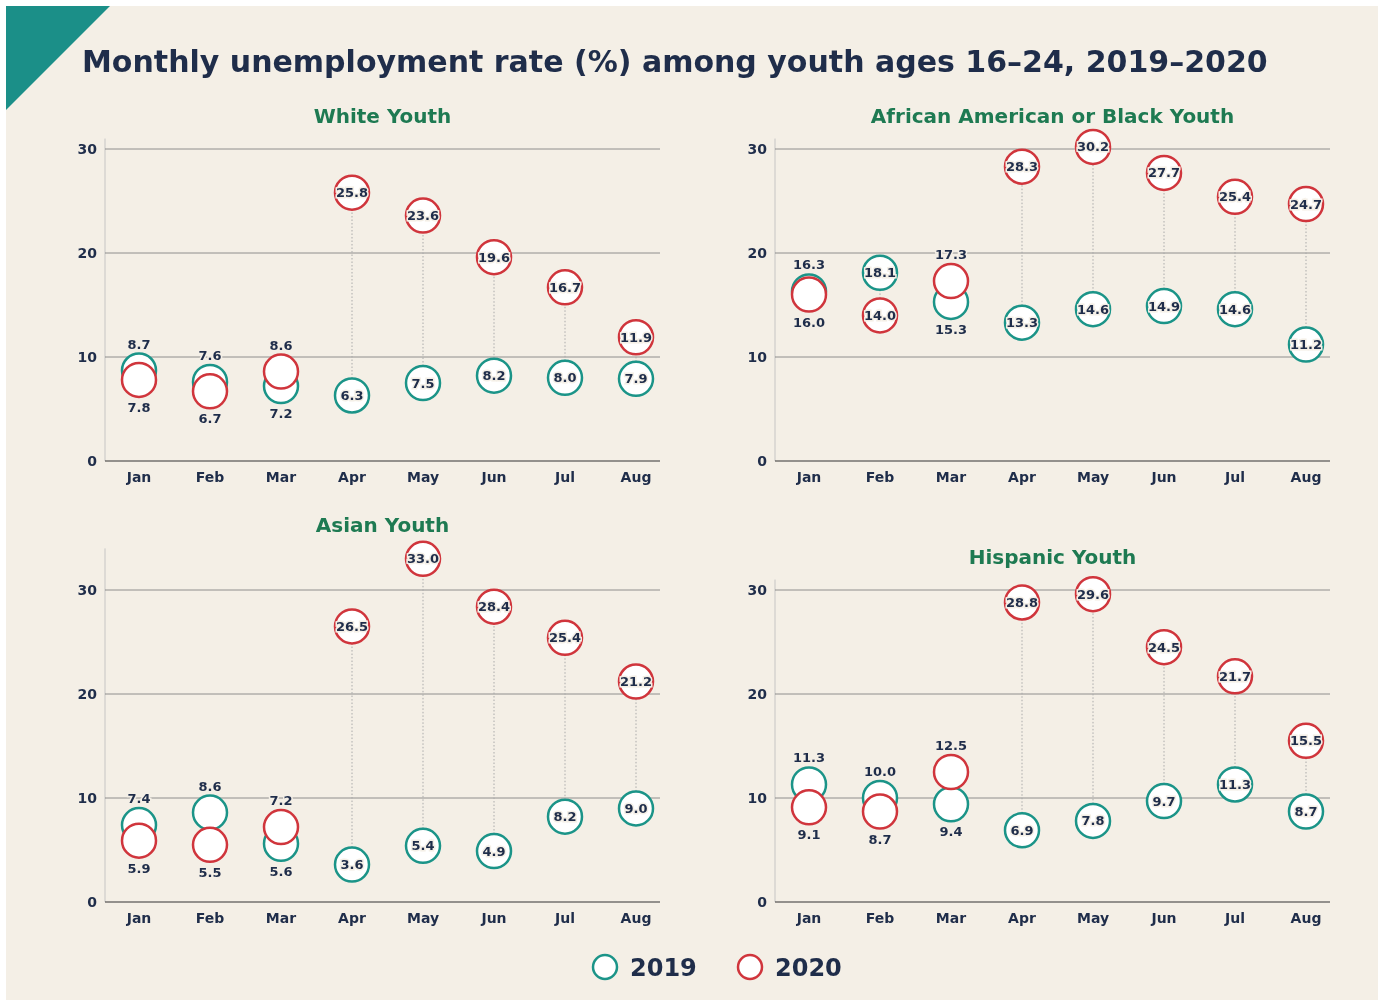 The width and height of the screenshot is (1384, 1002). I want to click on data-label: 17.3, so click(951, 255).